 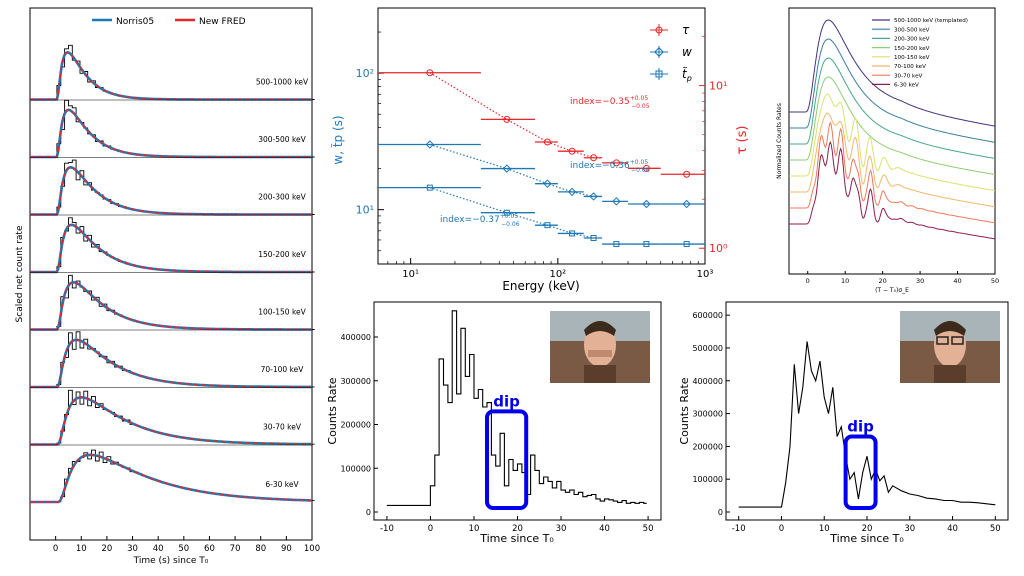 I want to click on p1-legend: Norris05 New FRED, so click(x=169, y=22).